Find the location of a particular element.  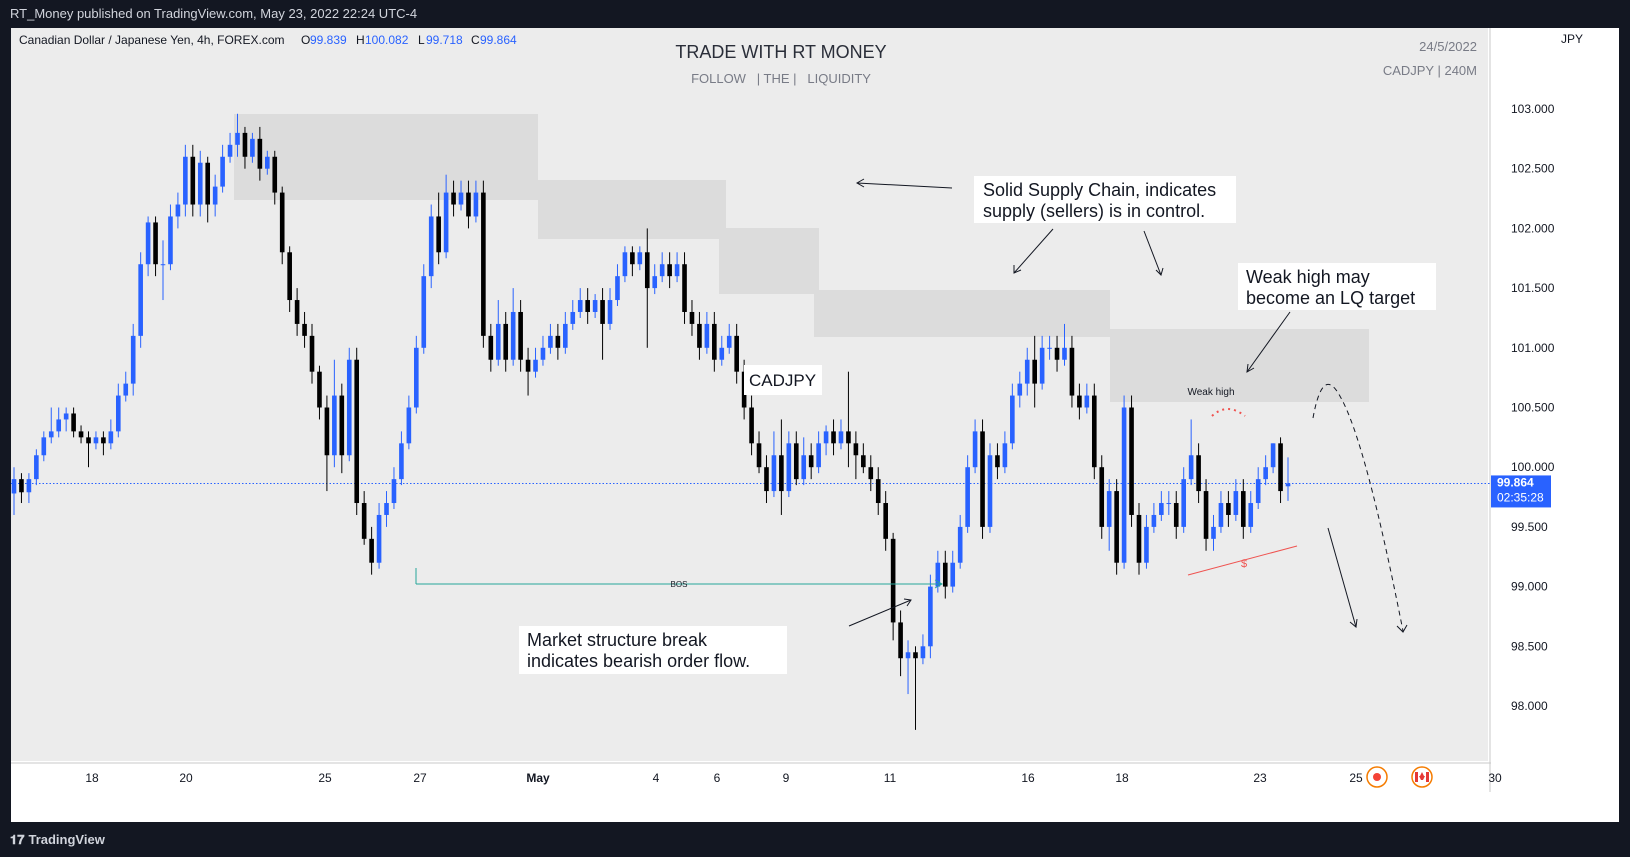

callout-ms-break-line1: Market structure break is located at coordinates (617, 640).